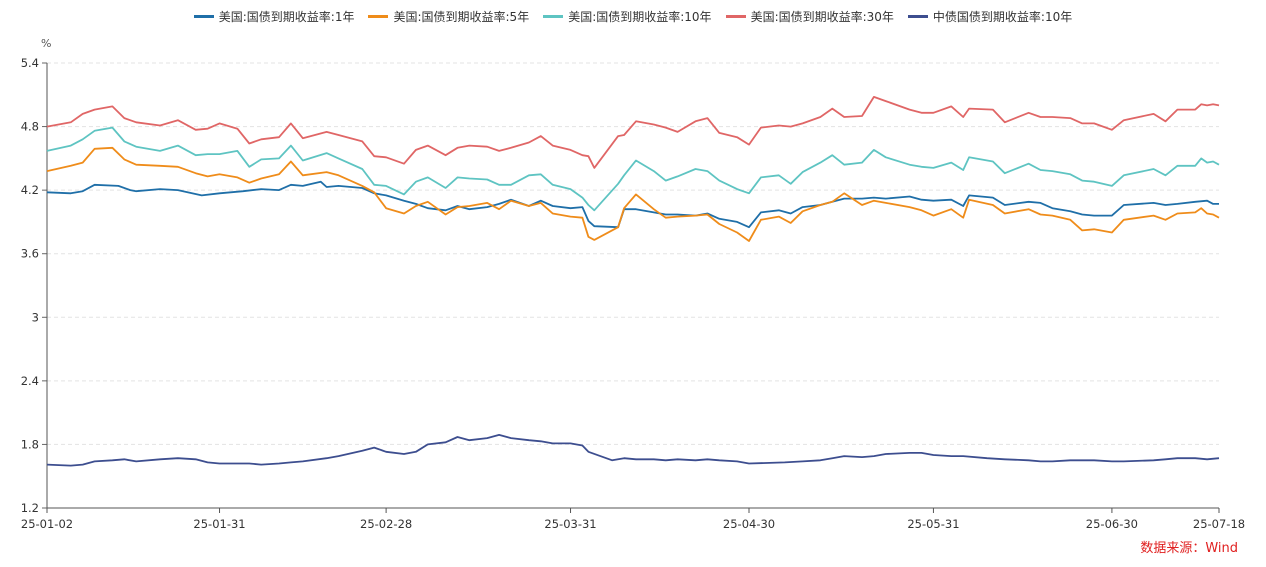 This screenshot has height=567, width=1266. Describe the element at coordinates (1219, 524) in the screenshot. I see `x-tick-label: 25-07-18` at that location.